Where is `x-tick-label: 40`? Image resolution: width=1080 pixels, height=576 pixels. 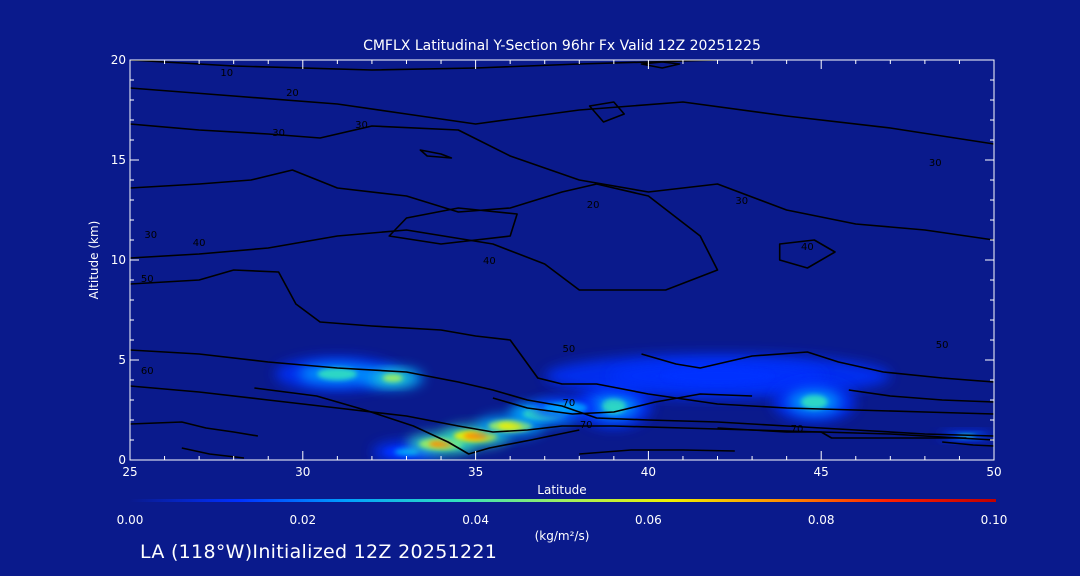 x-tick-label: 40 is located at coordinates (648, 472).